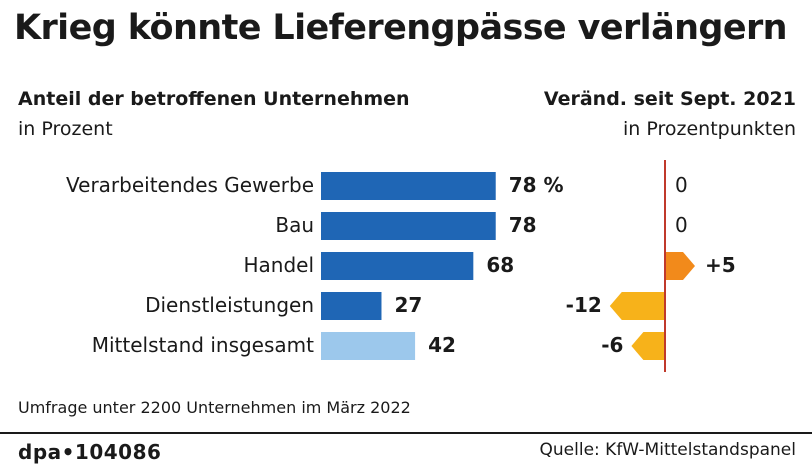 This screenshot has height=464, width=812. Describe the element at coordinates (294, 225) in the screenshot. I see `category-label: Bau` at that location.